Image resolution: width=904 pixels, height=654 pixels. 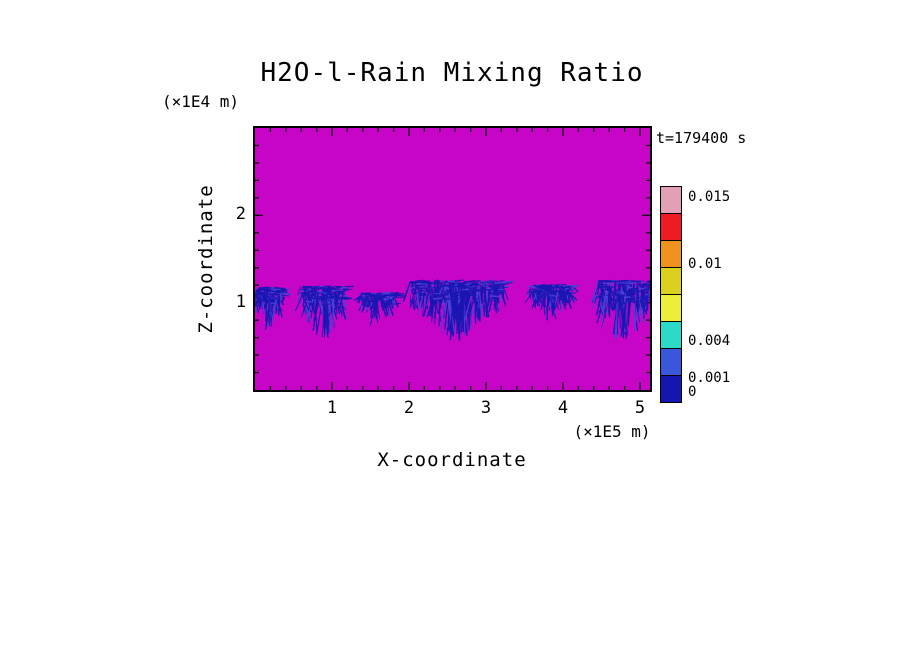 What do you see at coordinates (705, 264) in the screenshot?
I see `colorbar-tick-label: 0.01` at bounding box center [705, 264].